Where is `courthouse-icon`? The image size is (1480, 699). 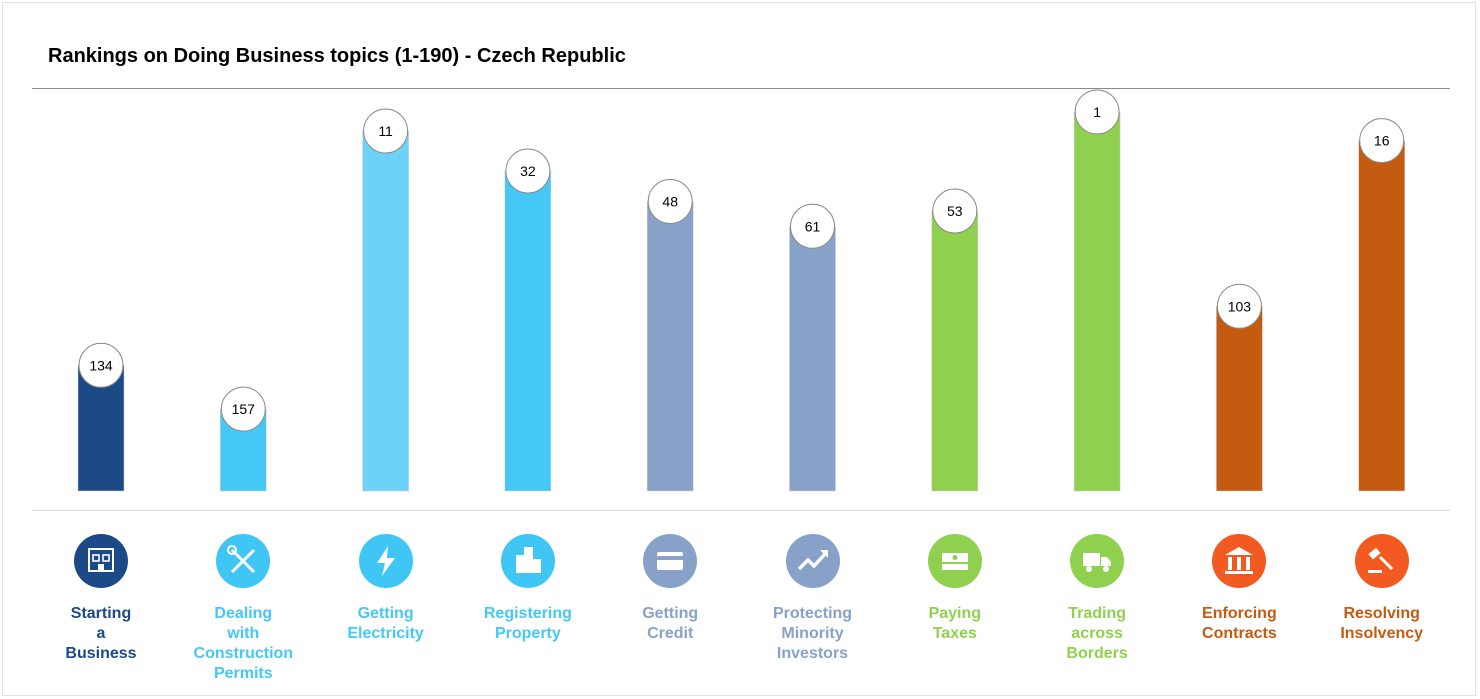 courthouse-icon is located at coordinates (1239, 561).